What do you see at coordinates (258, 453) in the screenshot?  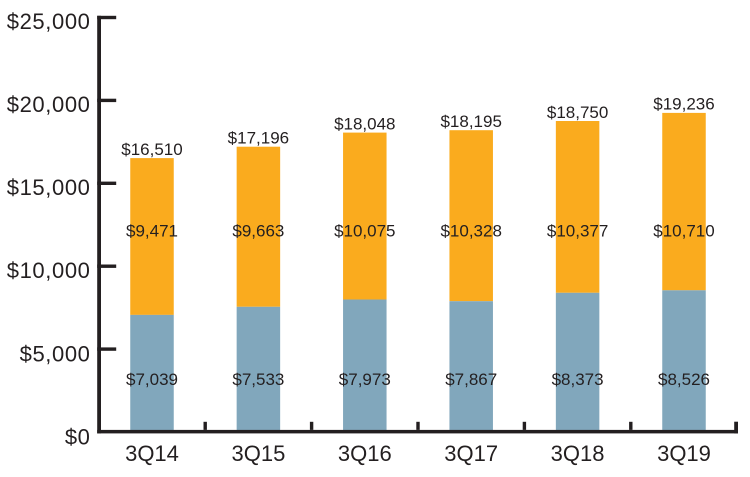 I see `svg-text: 3Q15` at bounding box center [258, 453].